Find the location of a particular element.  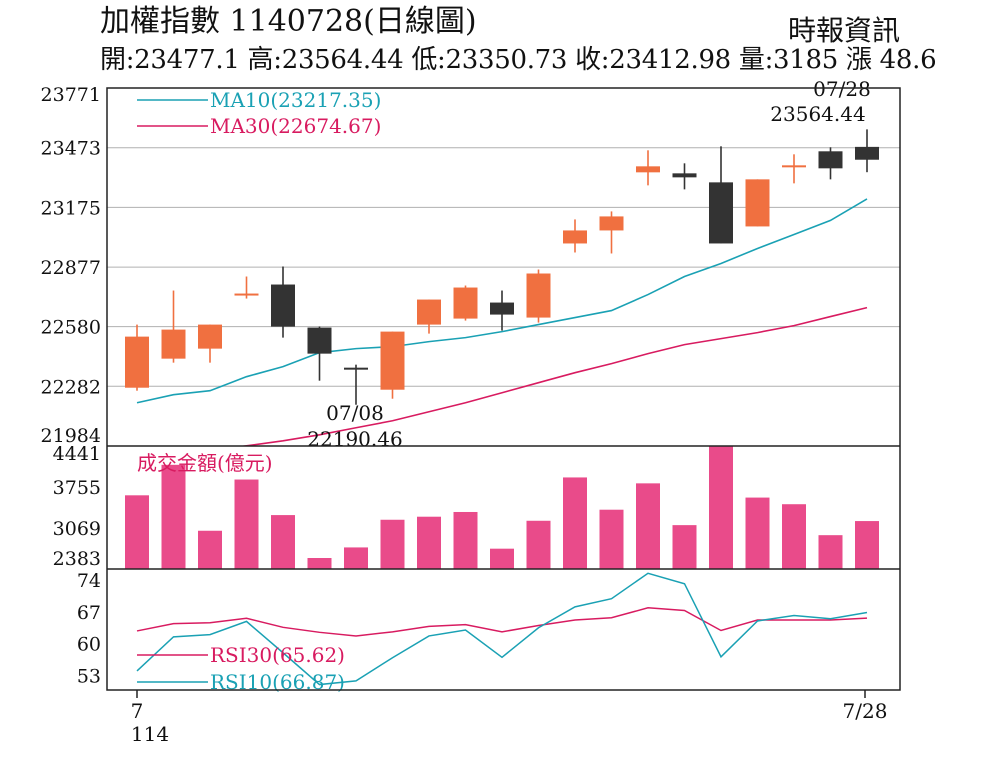

price-tick-label: 21984 is located at coordinates (71, 436).